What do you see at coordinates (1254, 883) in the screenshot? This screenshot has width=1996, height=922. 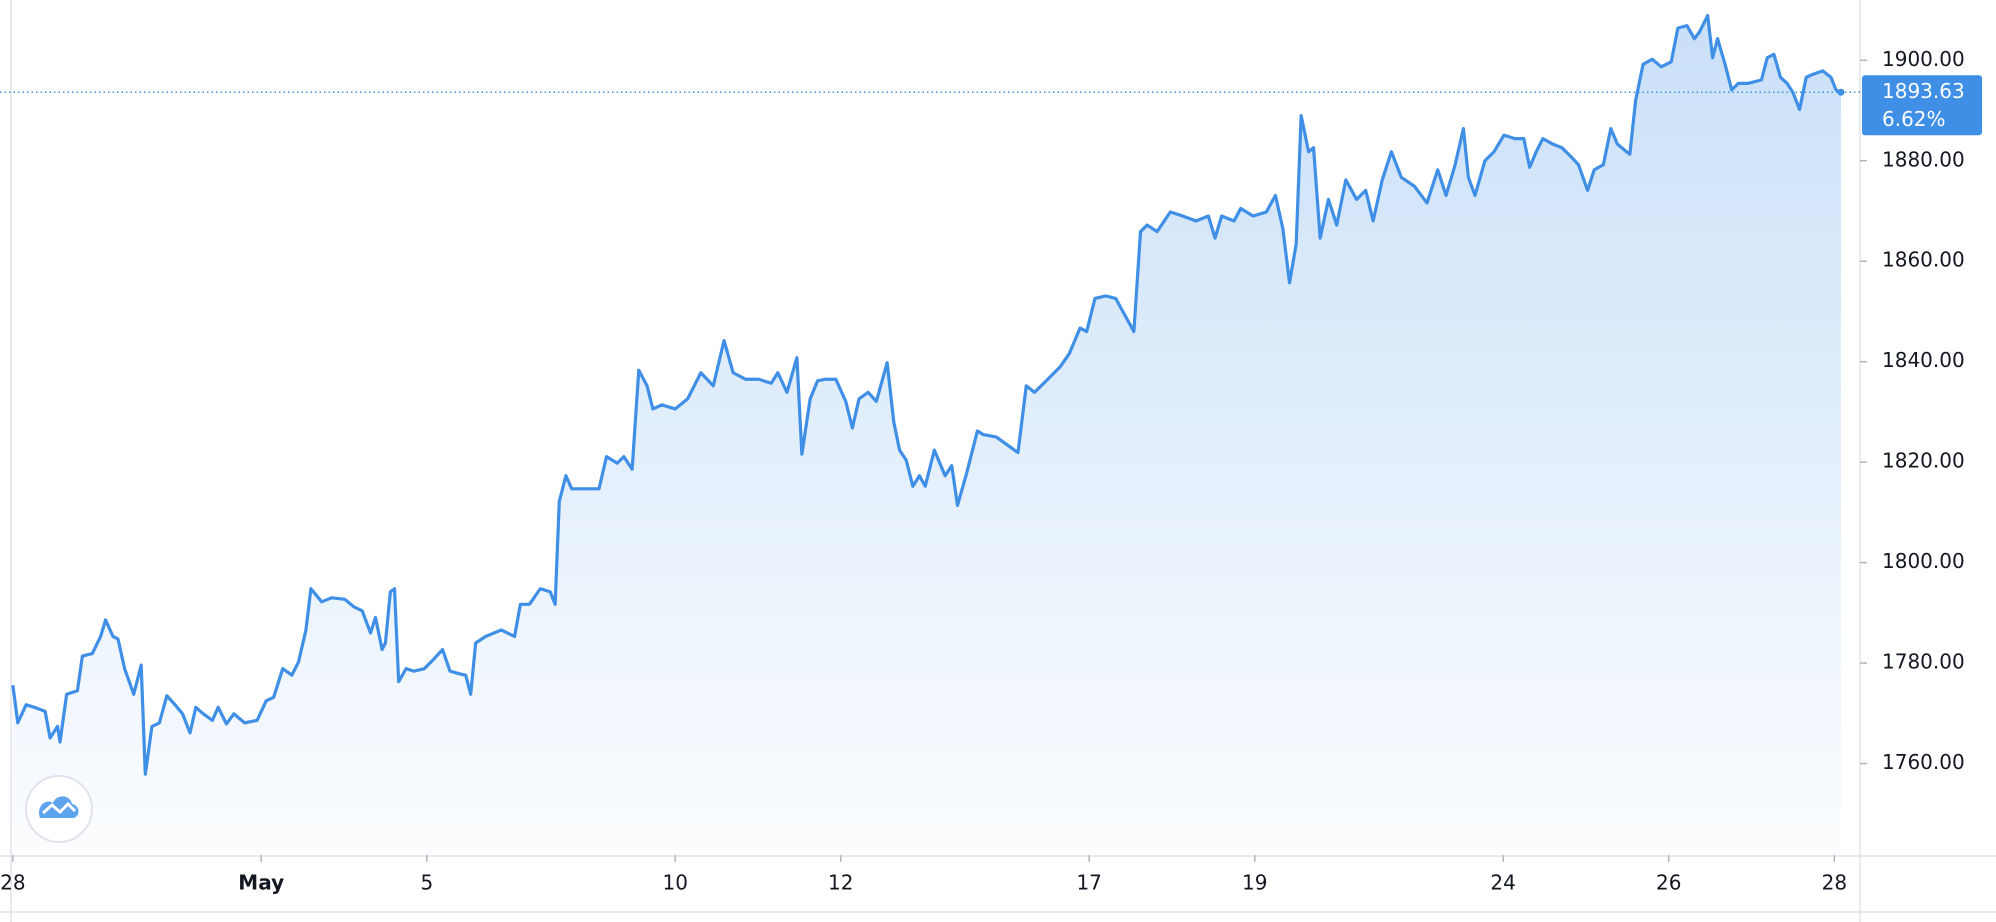 I see `x-tick-label: 19` at bounding box center [1254, 883].